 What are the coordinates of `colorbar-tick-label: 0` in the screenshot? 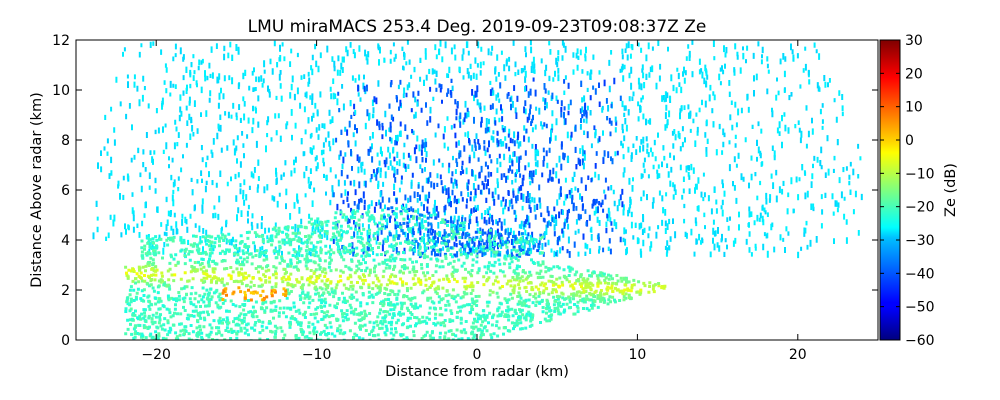 It's located at (909, 141).